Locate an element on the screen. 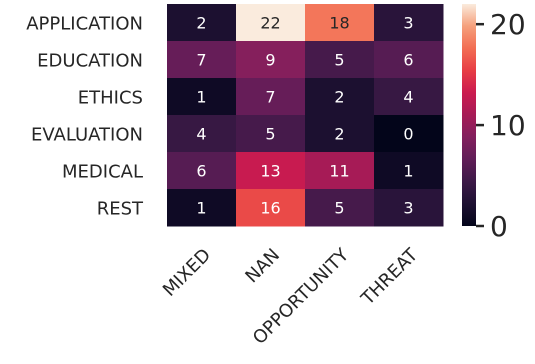  cell-value-label: 13 is located at coordinates (270, 171).